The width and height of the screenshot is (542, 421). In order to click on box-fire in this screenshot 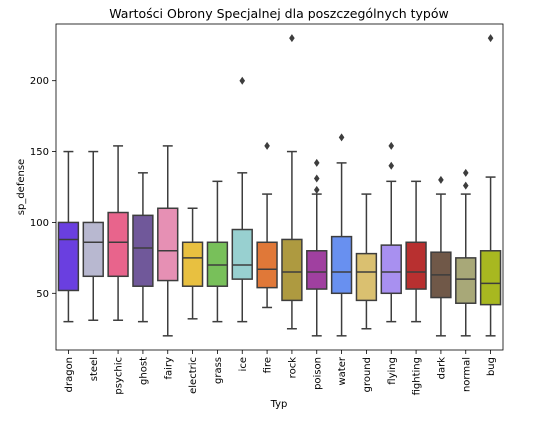, I will do `click(267, 265)`.